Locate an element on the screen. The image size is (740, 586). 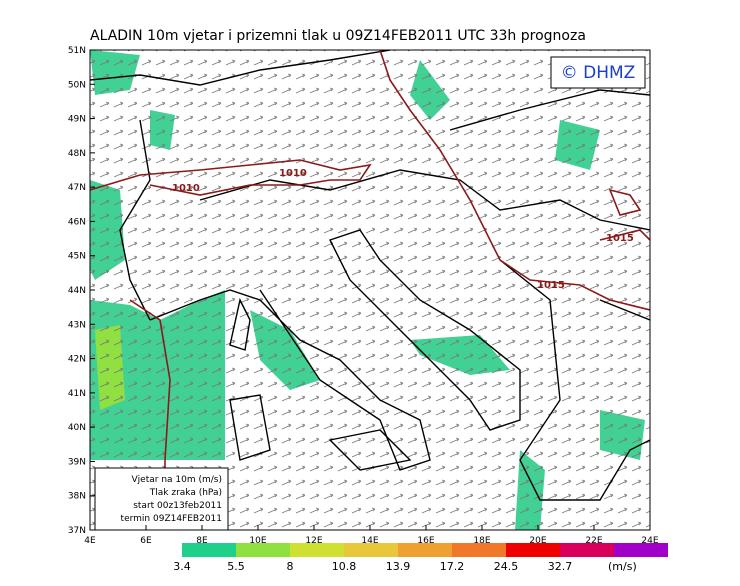
copyright: © DHMZ is located at coordinates (598, 73).